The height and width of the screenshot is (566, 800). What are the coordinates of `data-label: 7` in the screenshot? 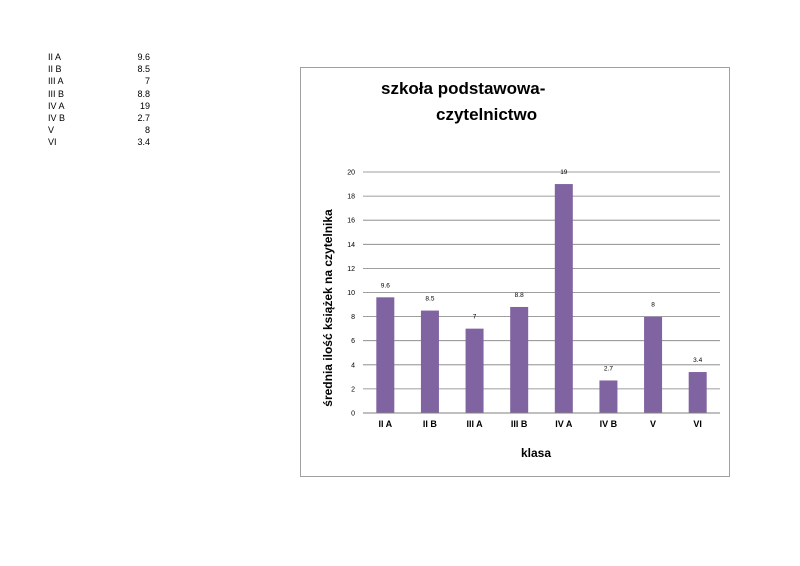 It's located at (475, 317).